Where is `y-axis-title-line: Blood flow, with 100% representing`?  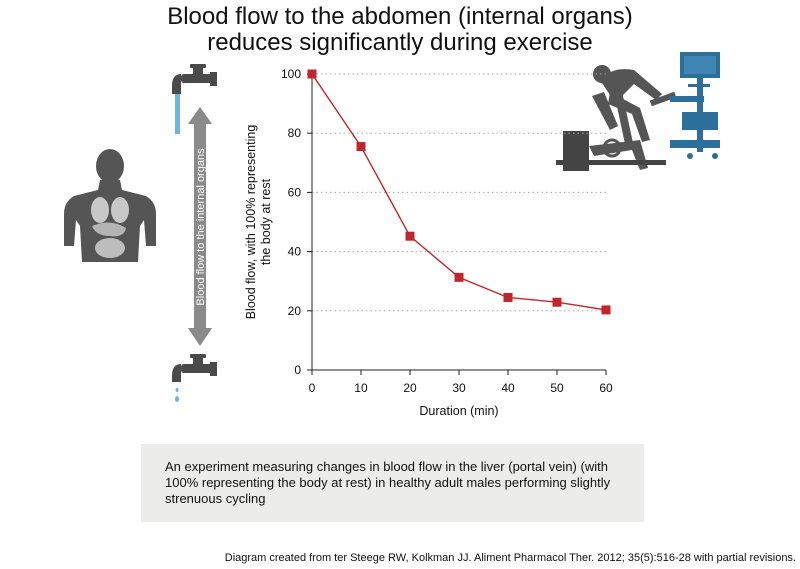 y-axis-title-line: Blood flow, with 100% representing is located at coordinates (251, 222).